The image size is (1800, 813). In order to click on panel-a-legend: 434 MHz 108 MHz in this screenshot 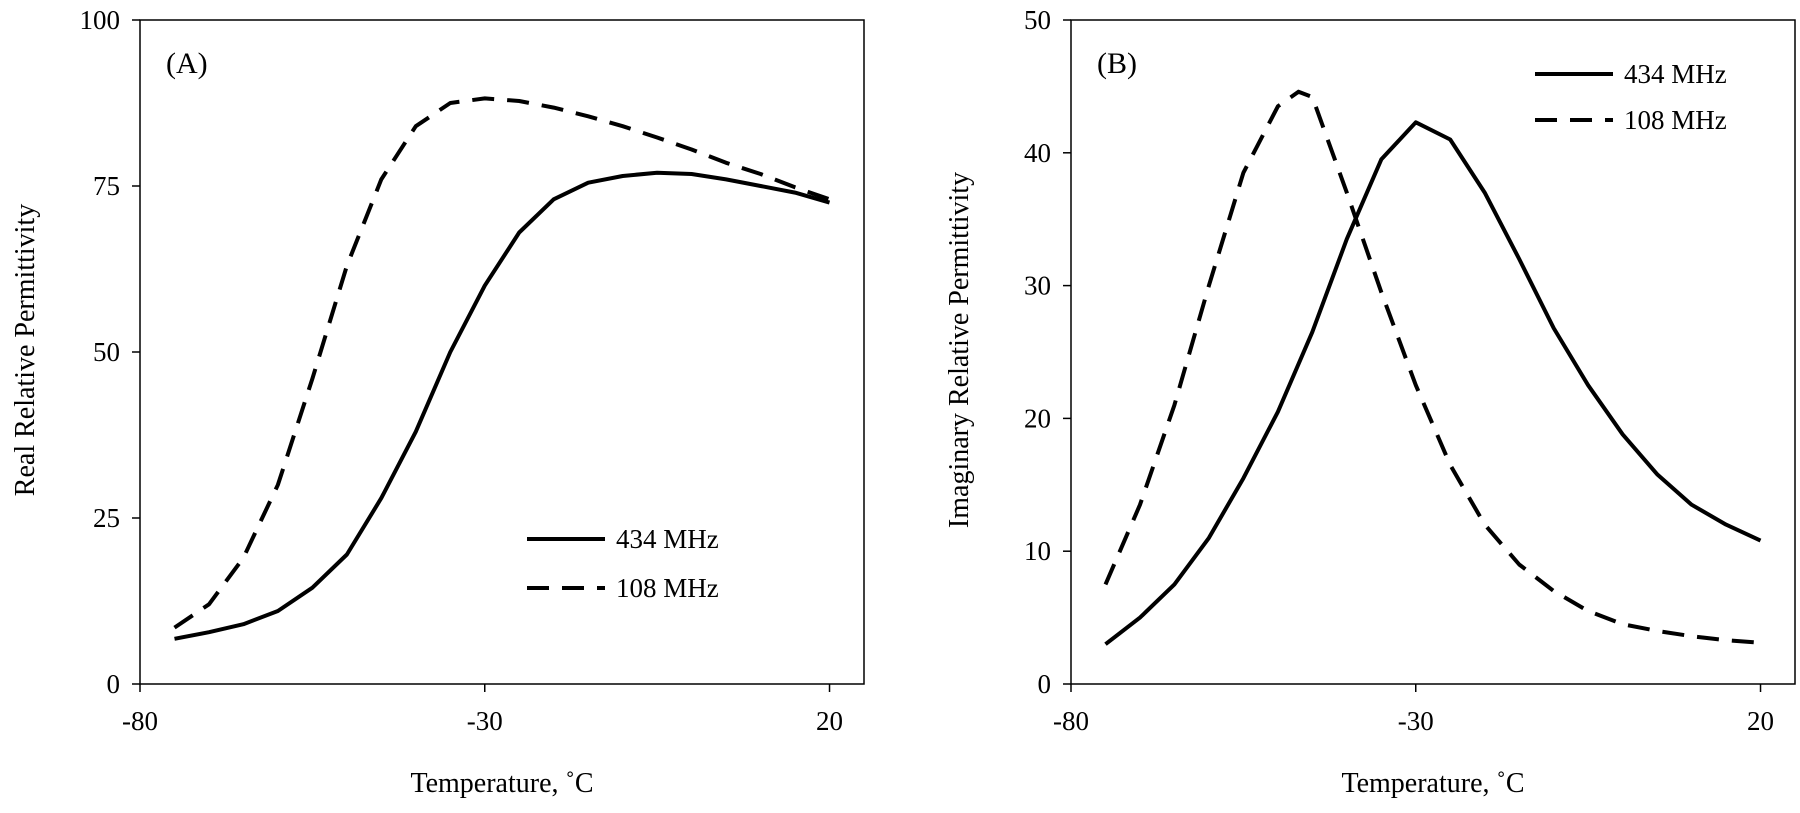, I will do `click(623, 563)`.